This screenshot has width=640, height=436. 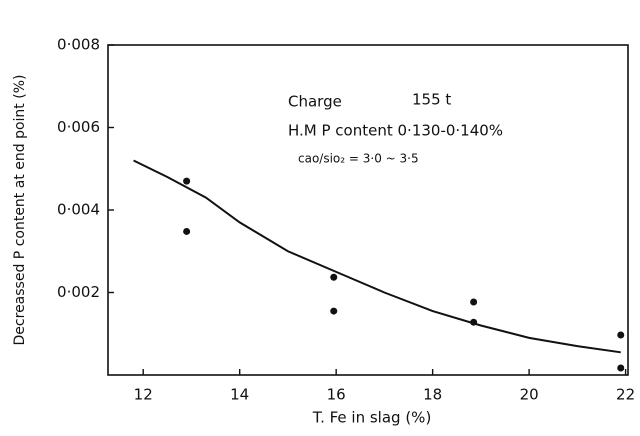 I want to click on x-tick-label: 18, so click(x=432, y=395).